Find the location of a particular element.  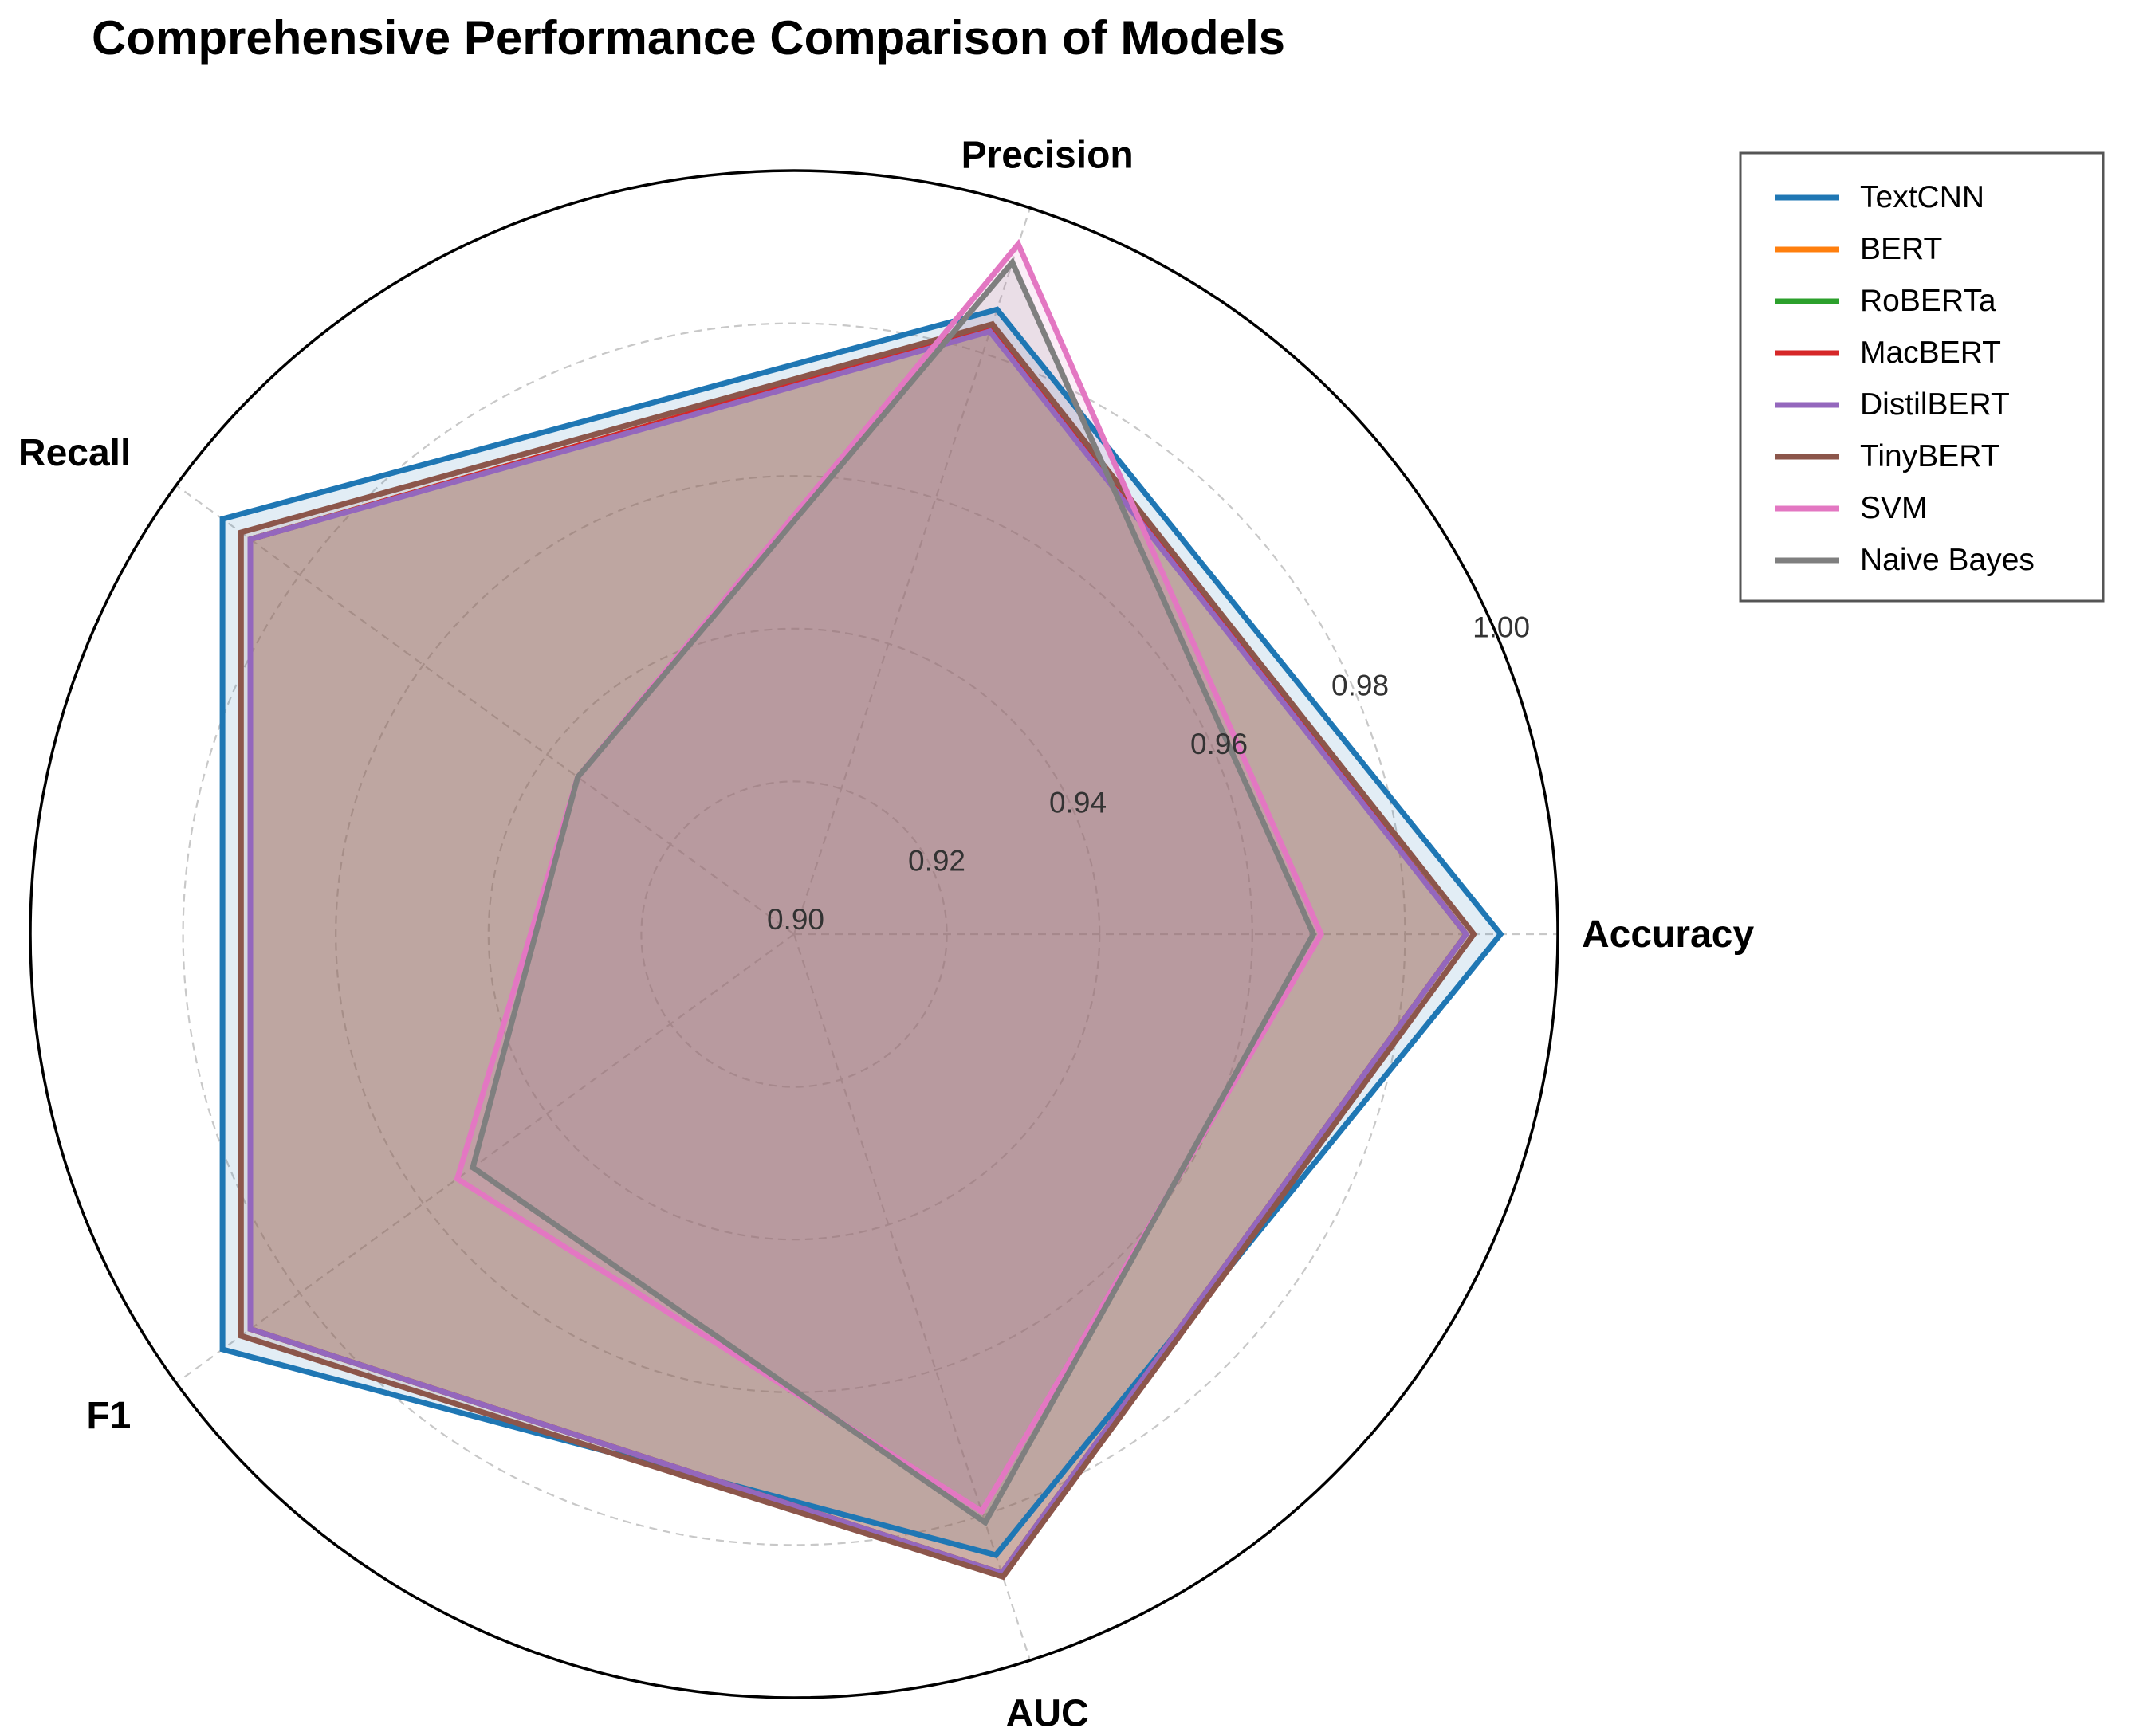

legend-frame is located at coordinates (1922, 377).